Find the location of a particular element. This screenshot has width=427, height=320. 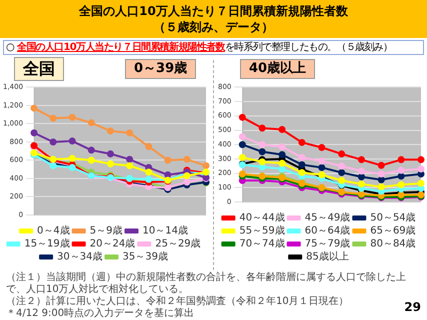

legend-label: 35～39歳 is located at coordinates (145, 256).